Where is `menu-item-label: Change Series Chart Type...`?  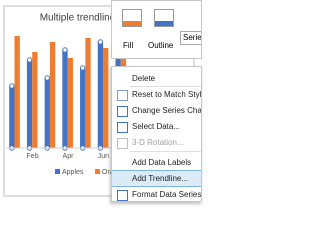 menu-item-label: Change Series Chart Type... is located at coordinates (167, 110).